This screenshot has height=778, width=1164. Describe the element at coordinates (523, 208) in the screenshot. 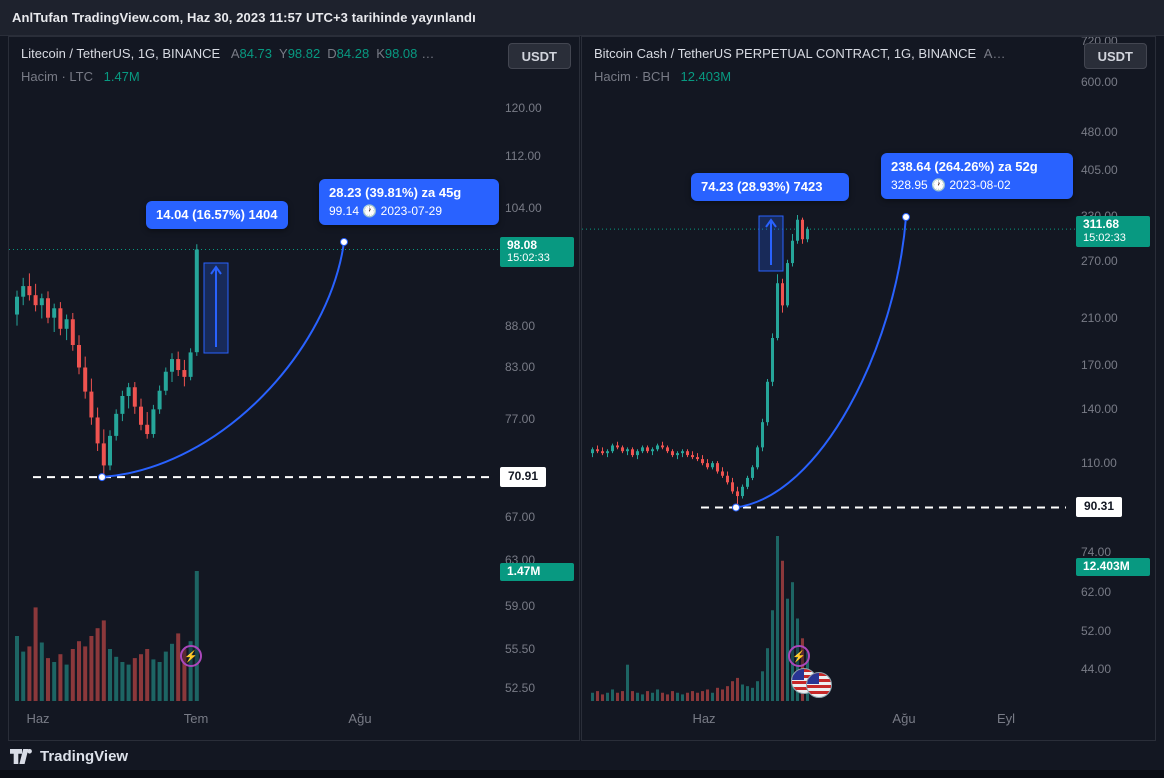

I see `price-axis-label: 104.00` at that location.